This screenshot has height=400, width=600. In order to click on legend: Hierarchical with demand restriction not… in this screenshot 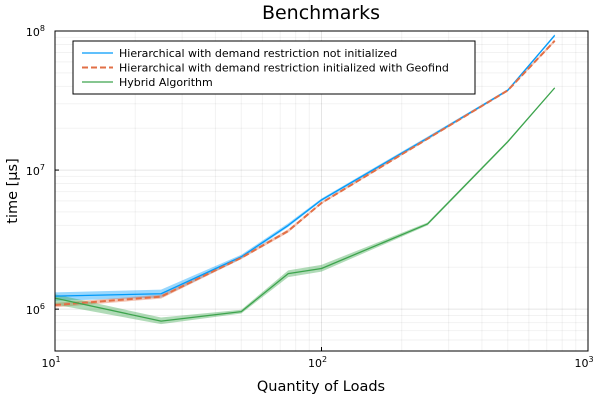, I will do `click(274, 67)`.